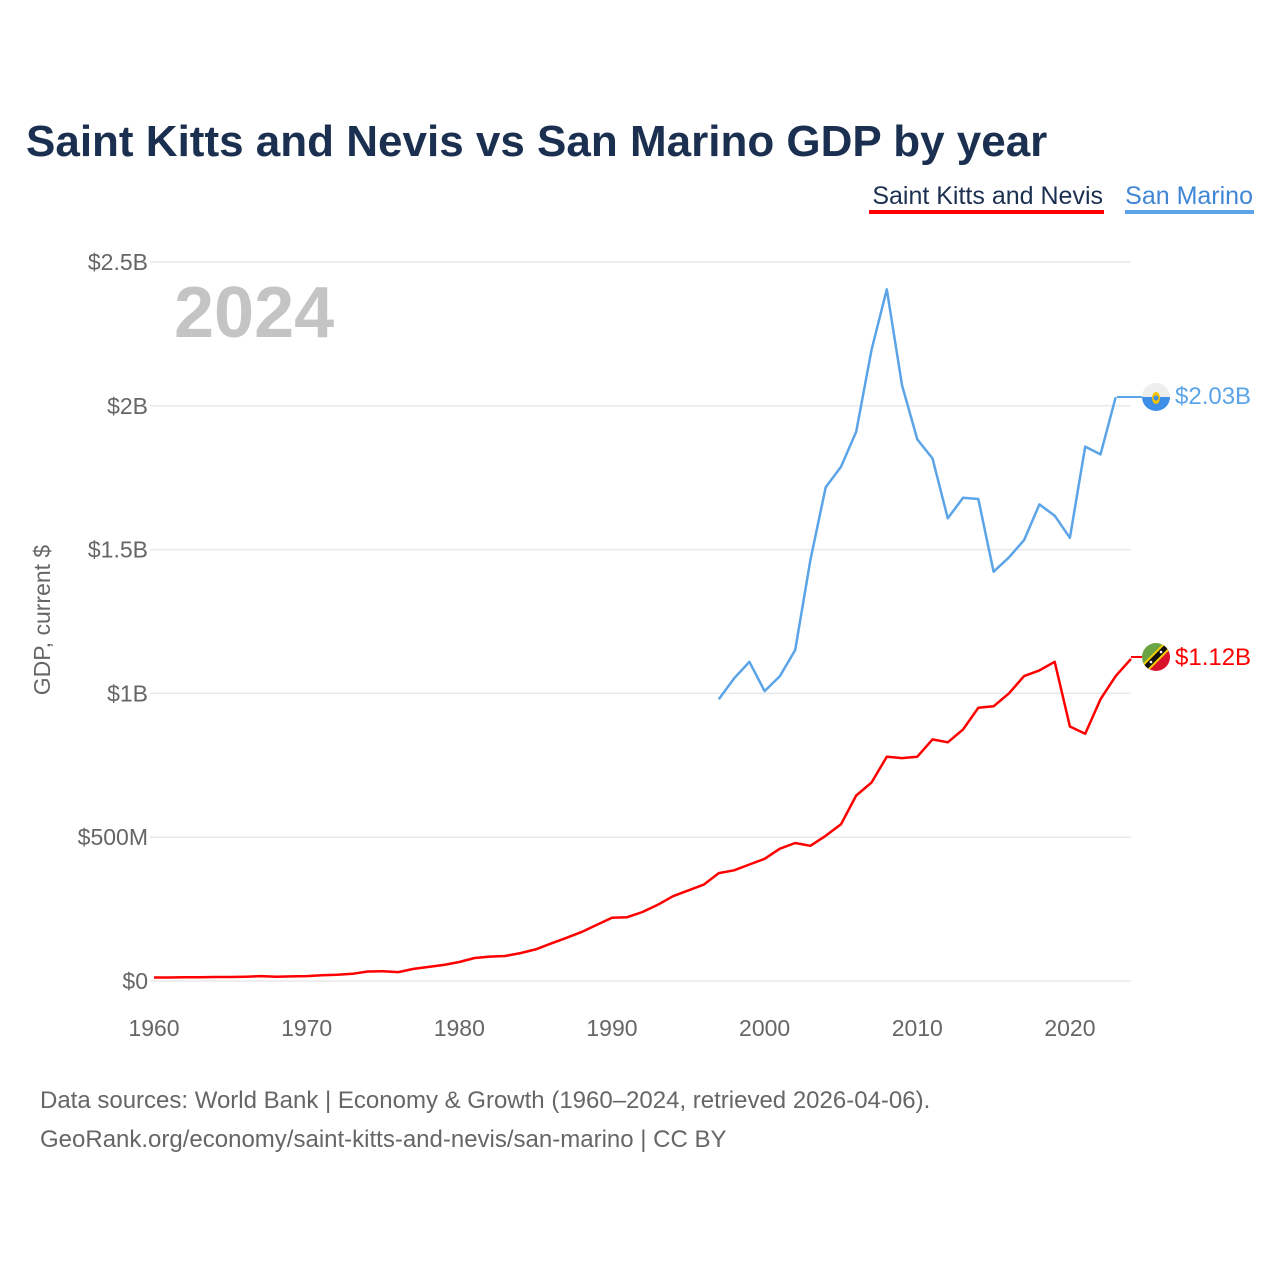 Image resolution: width=1280 pixels, height=1280 pixels. I want to click on x-tick-label: 1970, so click(306, 1028).